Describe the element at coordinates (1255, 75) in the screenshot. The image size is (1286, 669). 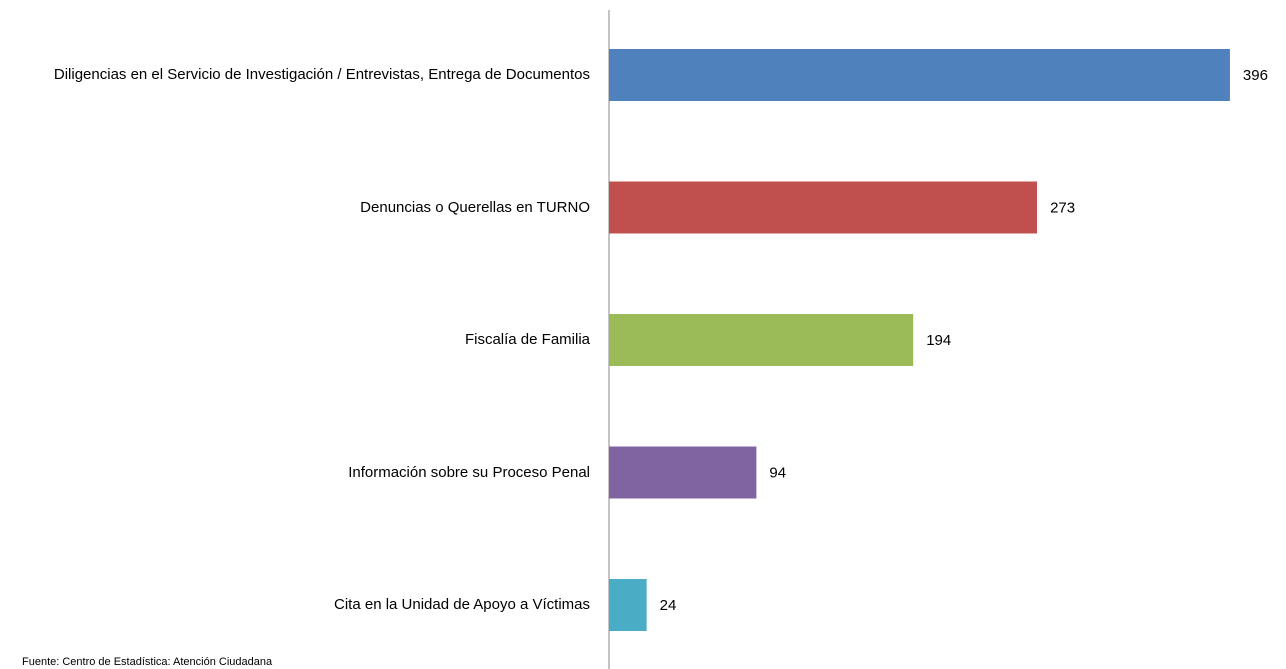
I see `data-label: 396` at that location.